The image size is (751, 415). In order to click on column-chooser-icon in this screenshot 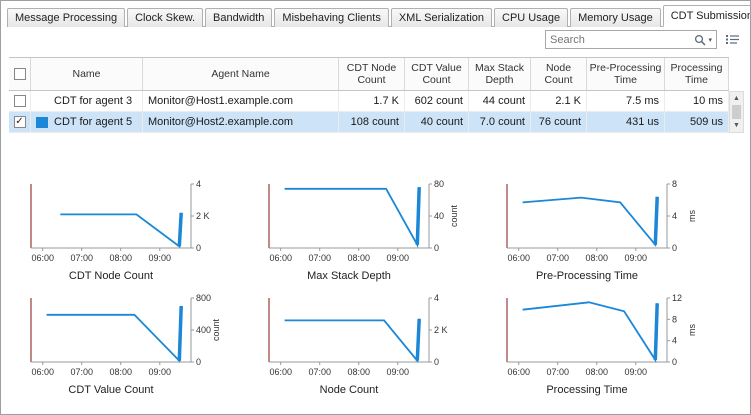, I will do `click(732, 40)`.